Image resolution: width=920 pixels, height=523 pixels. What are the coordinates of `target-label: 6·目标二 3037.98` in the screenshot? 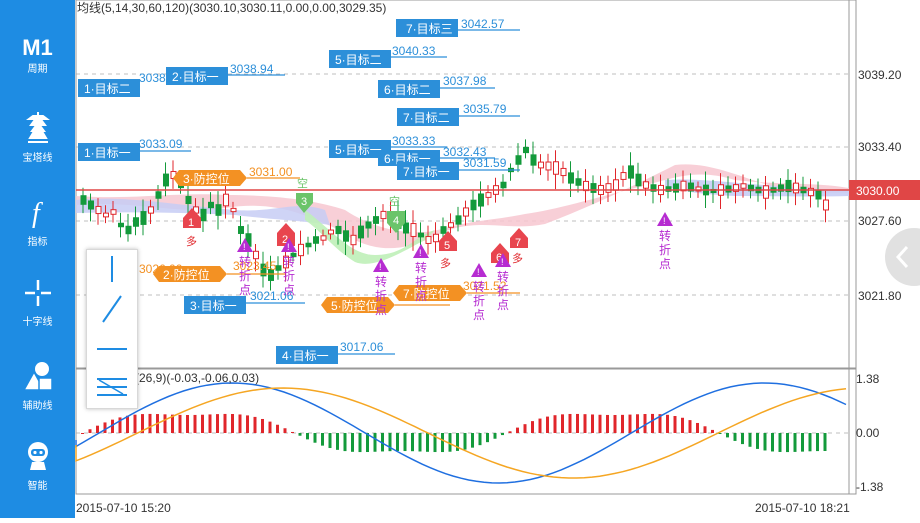 It's located at (436, 86).